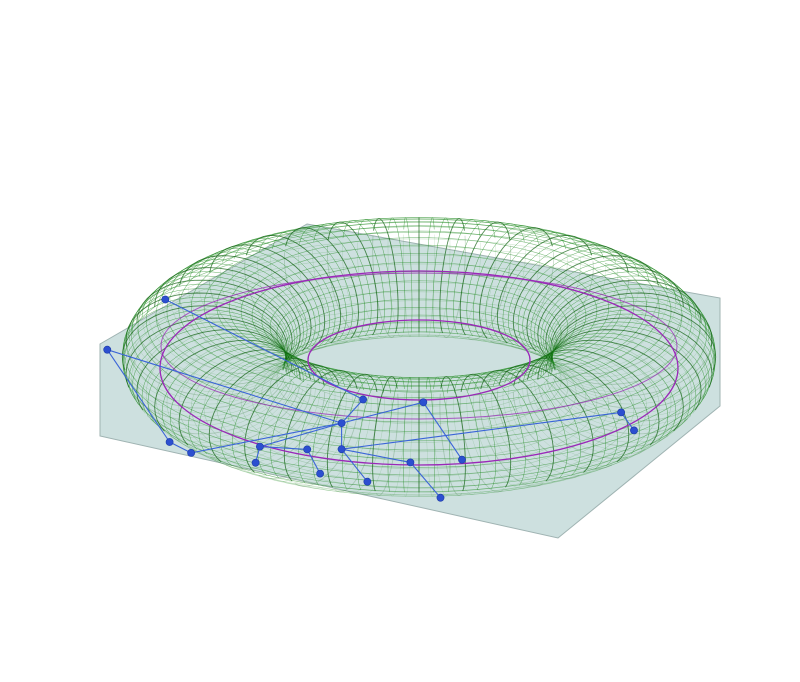 This screenshot has width=800, height=682. Describe the element at coordinates (419, 360) in the screenshot. I see `torus-inner-rim` at that location.